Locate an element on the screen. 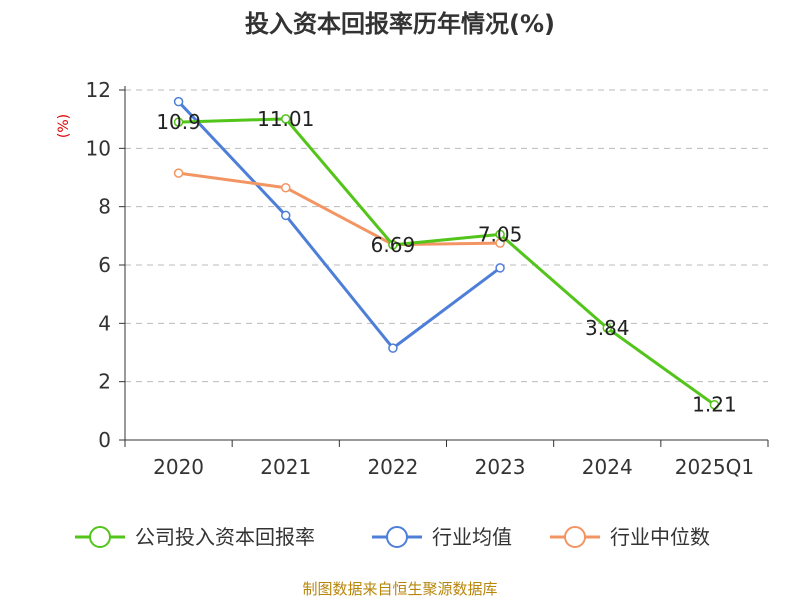 The width and height of the screenshot is (800, 600). x-tick-label: 2022 is located at coordinates (392, 467).